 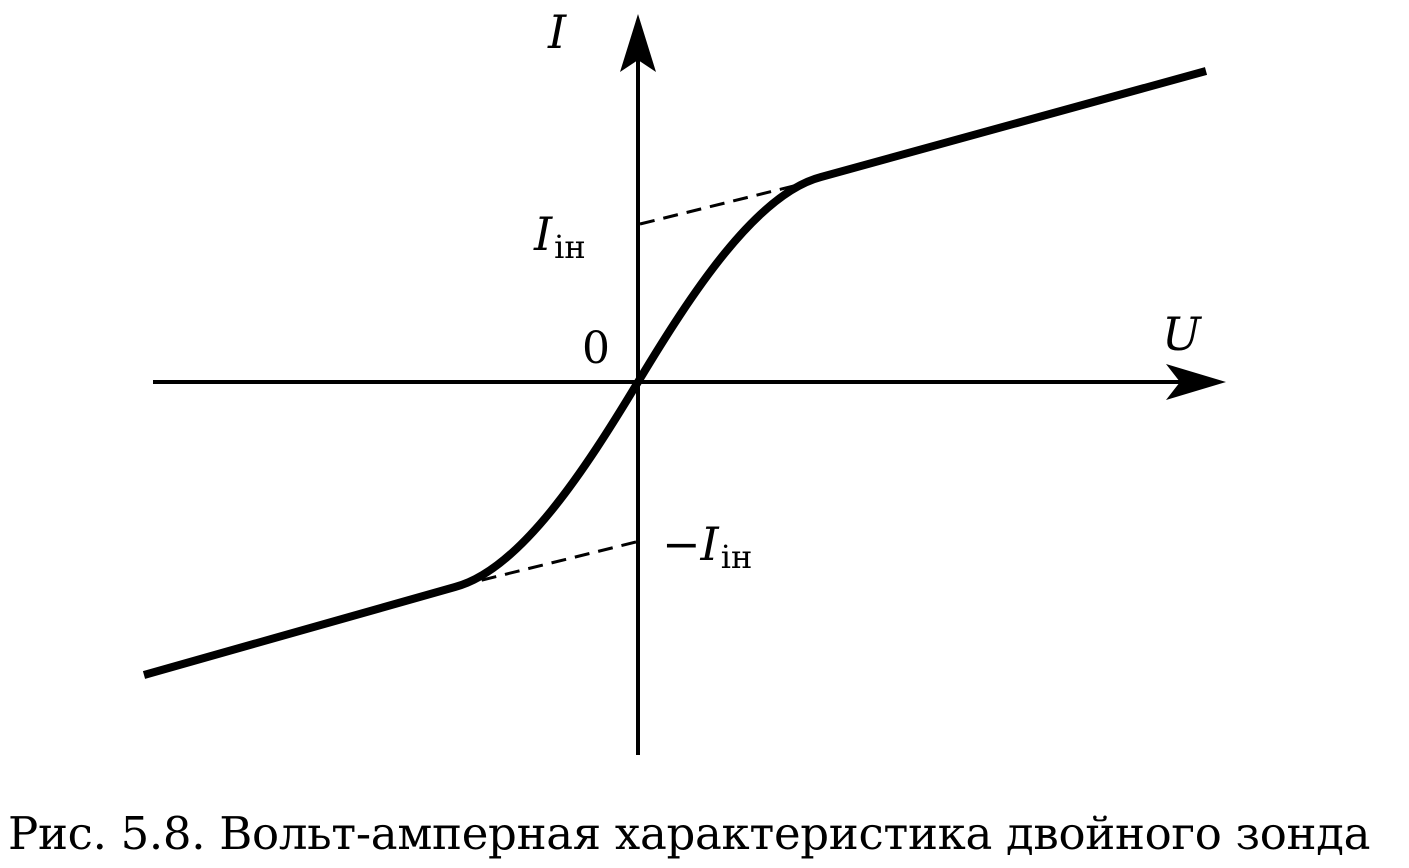 What do you see at coordinates (1196, 382) in the screenshot?
I see `u-axis-arrowhead-icon` at bounding box center [1196, 382].